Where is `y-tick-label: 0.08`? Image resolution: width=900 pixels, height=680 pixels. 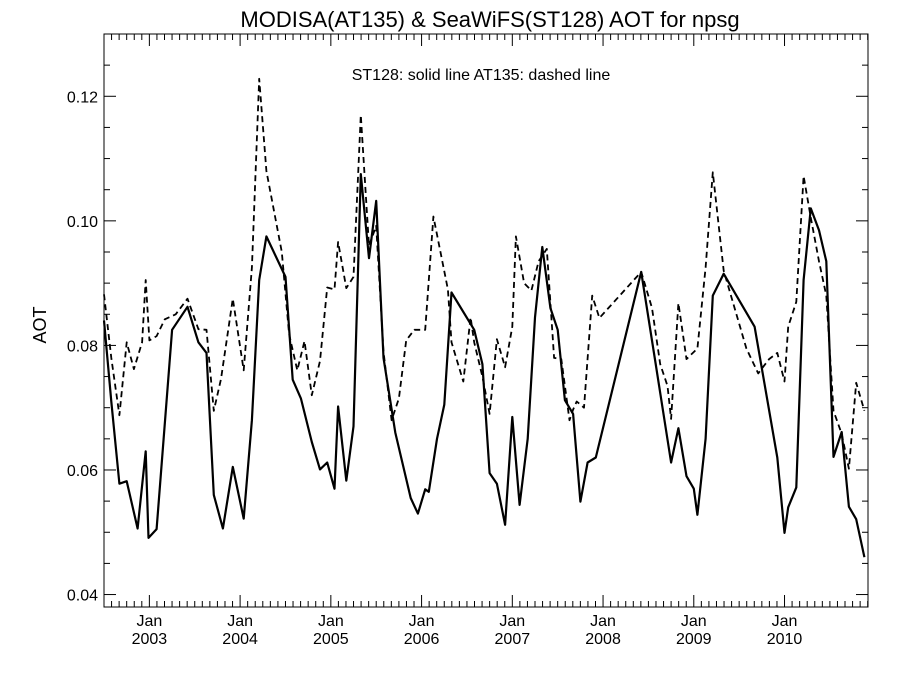
y-tick-label: 0.08 is located at coordinates (82, 346).